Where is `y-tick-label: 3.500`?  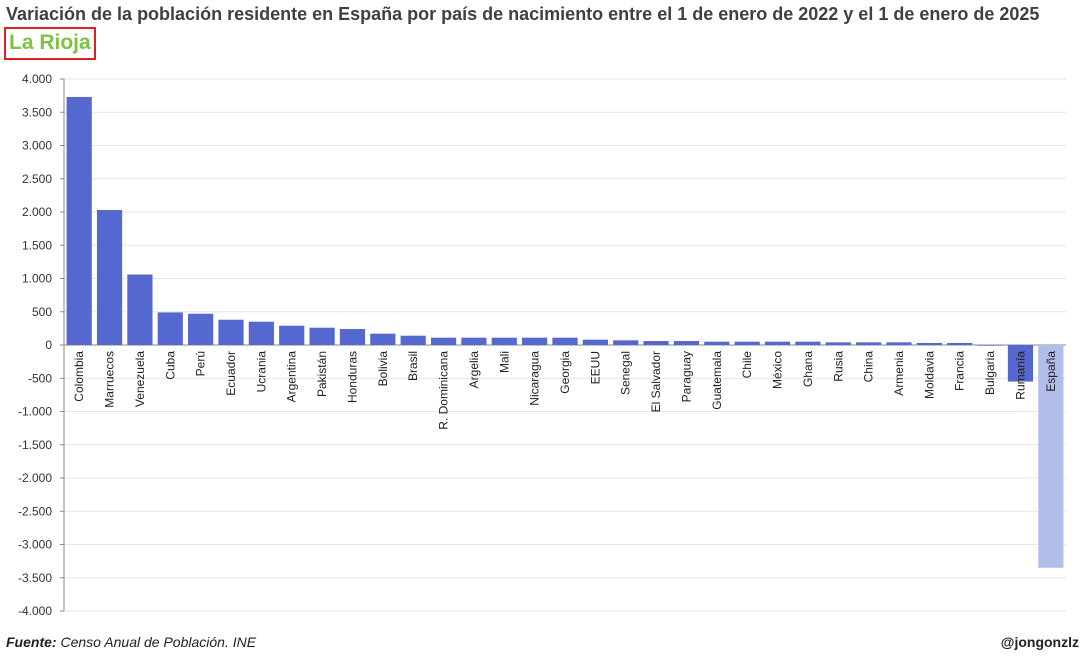 y-tick-label: 3.500 is located at coordinates (37, 112).